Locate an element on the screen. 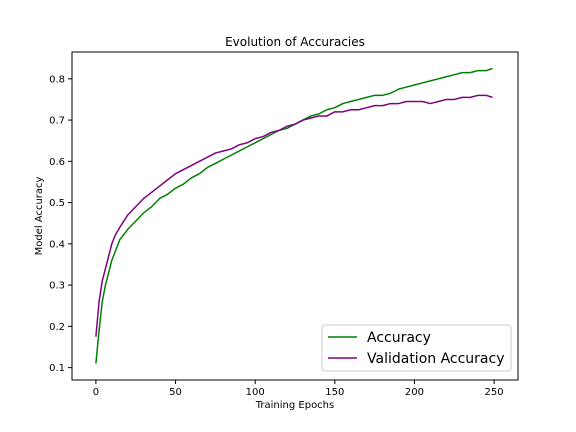 The width and height of the screenshot is (576, 432). y-axis-title: Model Accuracy is located at coordinates (39, 215).